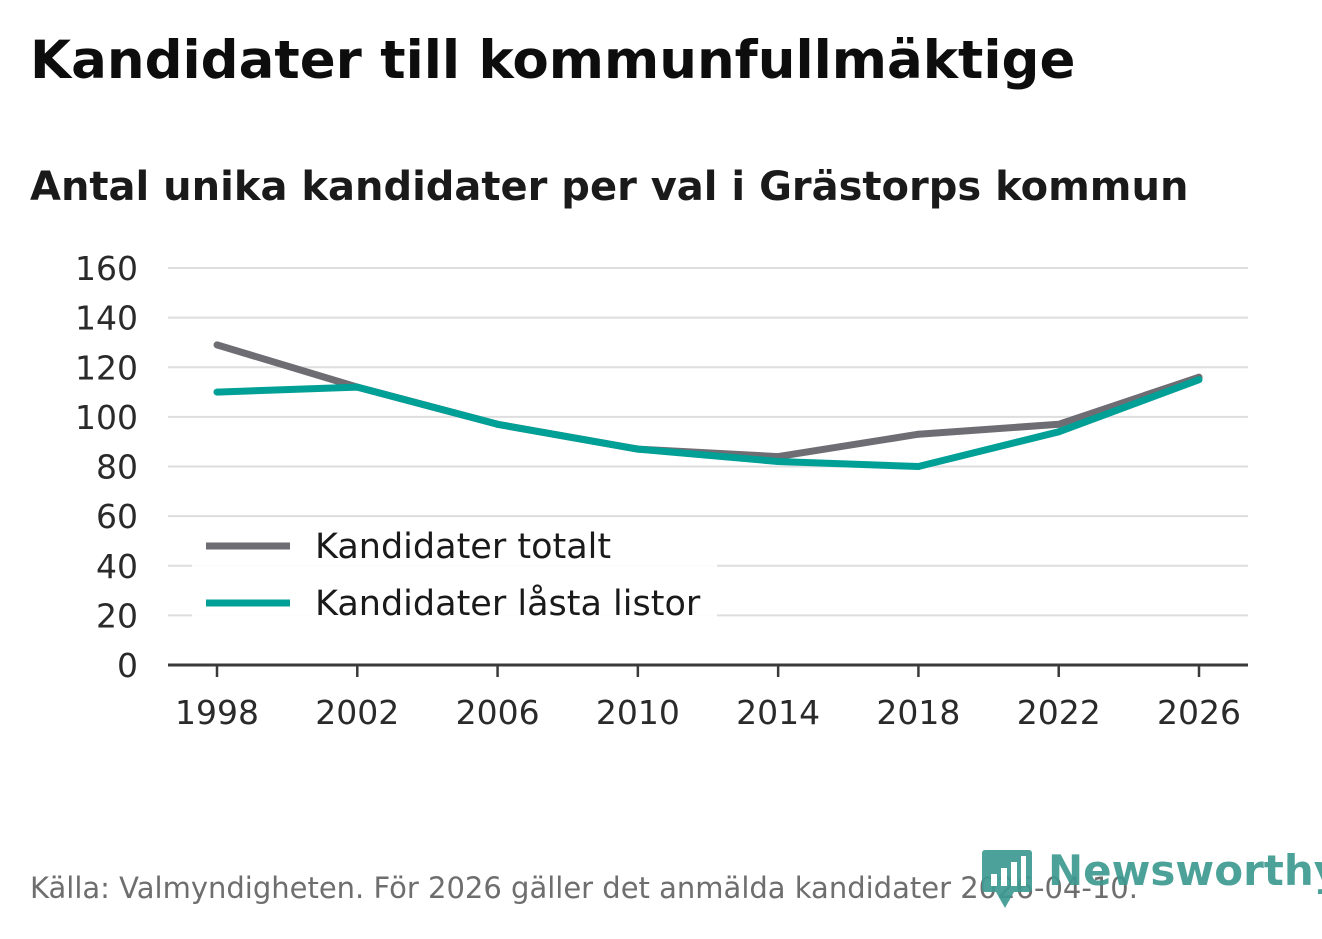  I want to click on x-tick-label: 2026, so click(1199, 712).